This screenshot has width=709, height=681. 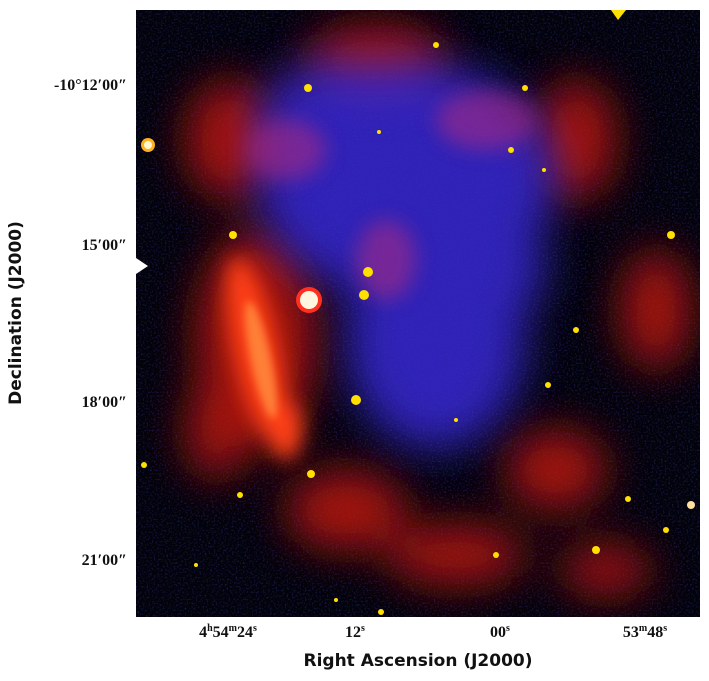 I want to click on y-tick-label-2: 15′00″, so click(x=104, y=245).